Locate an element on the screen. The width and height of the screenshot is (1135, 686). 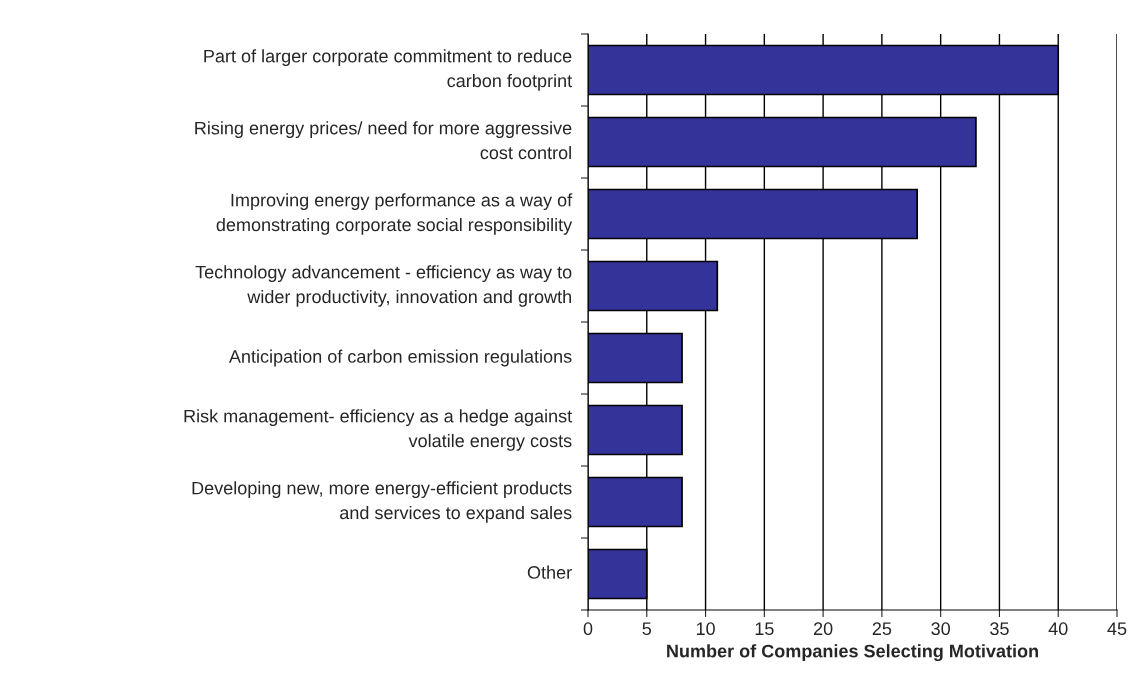
x-tick-label: 20 is located at coordinates (823, 629).